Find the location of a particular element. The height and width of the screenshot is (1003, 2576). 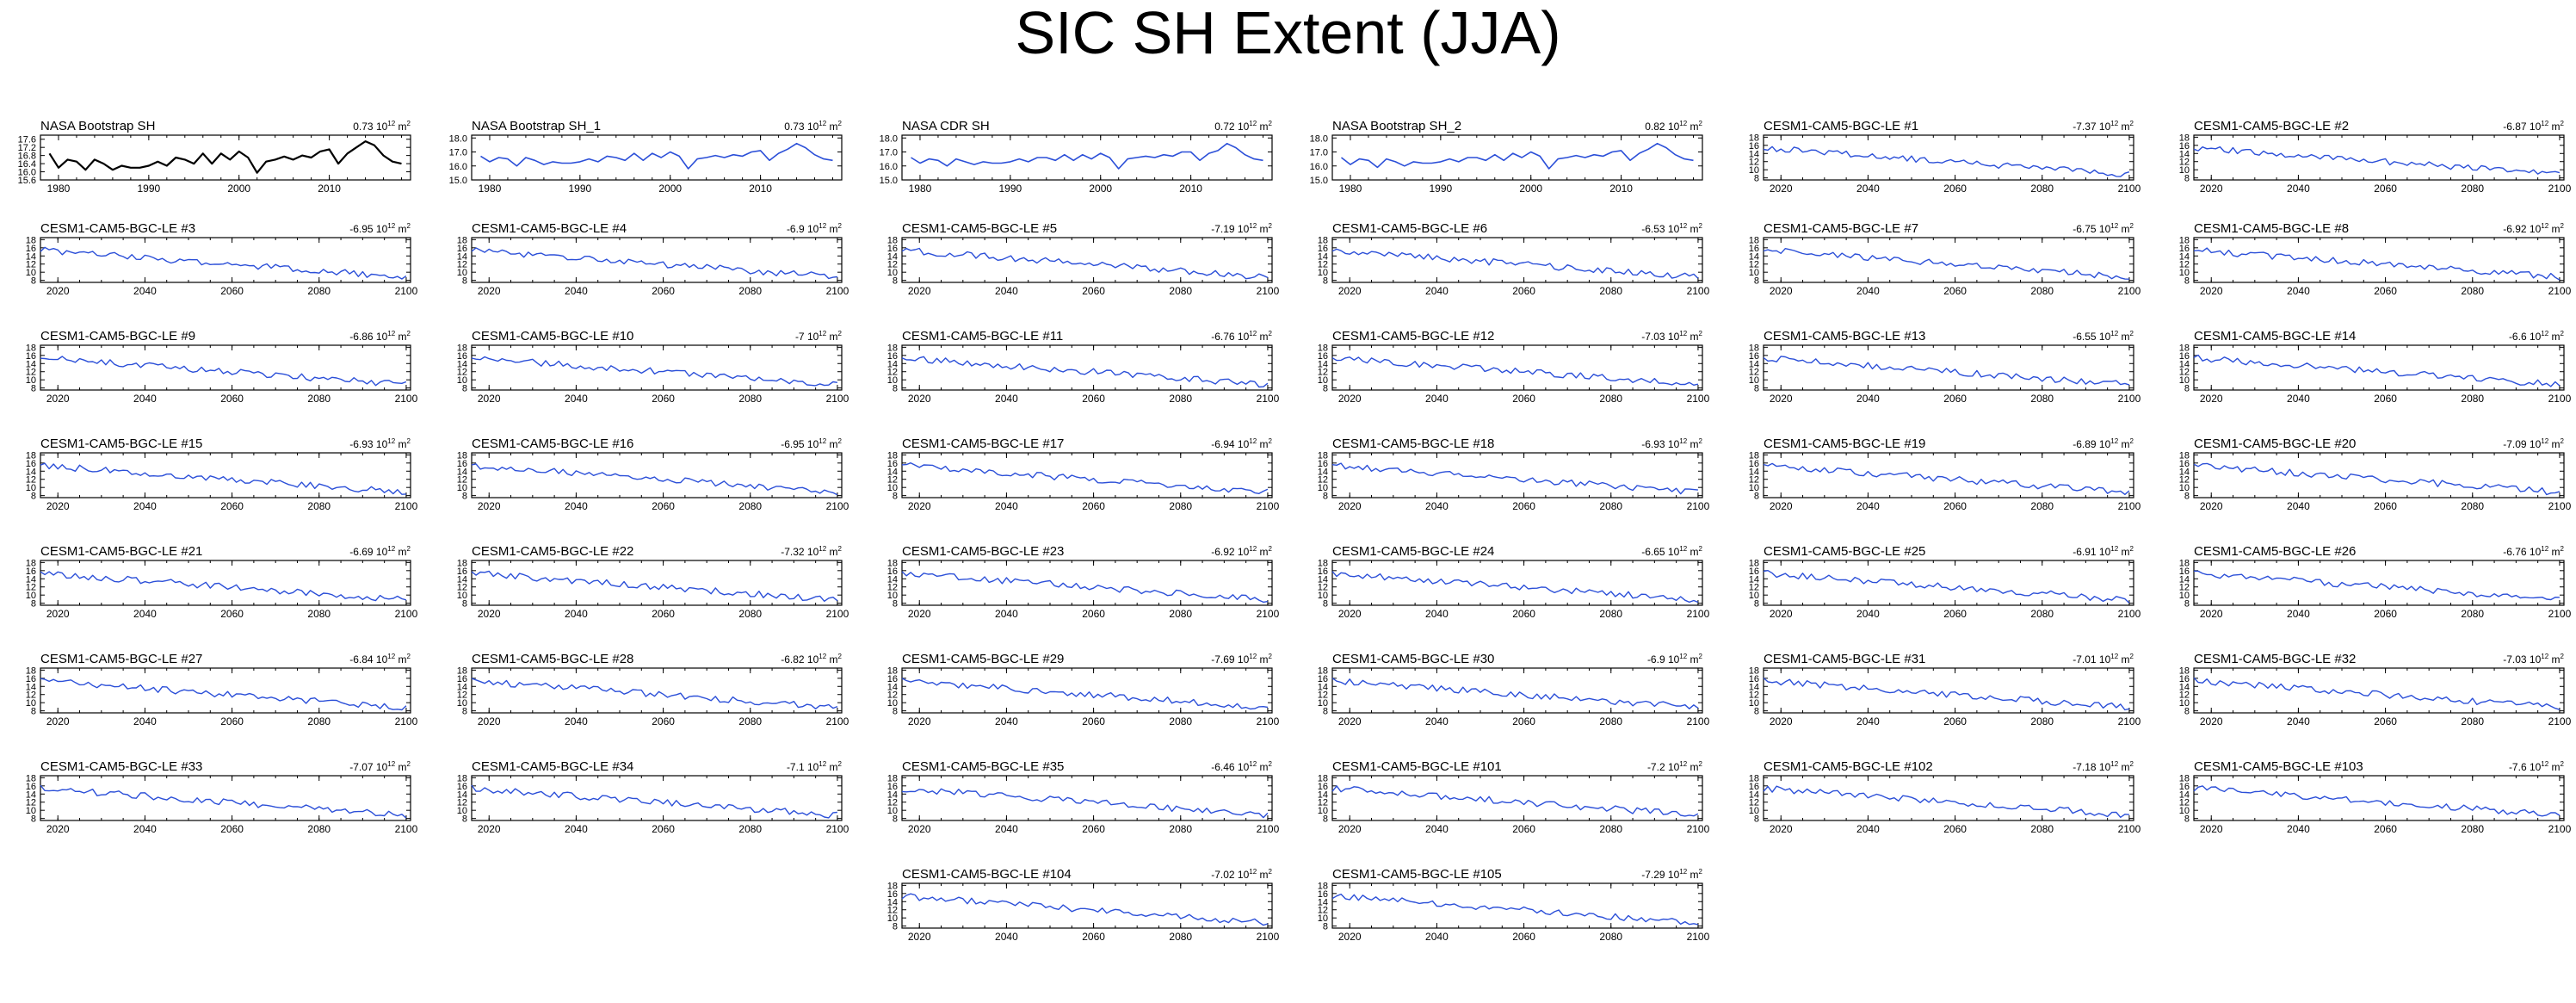

panel-title: CESM1-CAM5-BGC-LE #21 is located at coordinates (121, 551).